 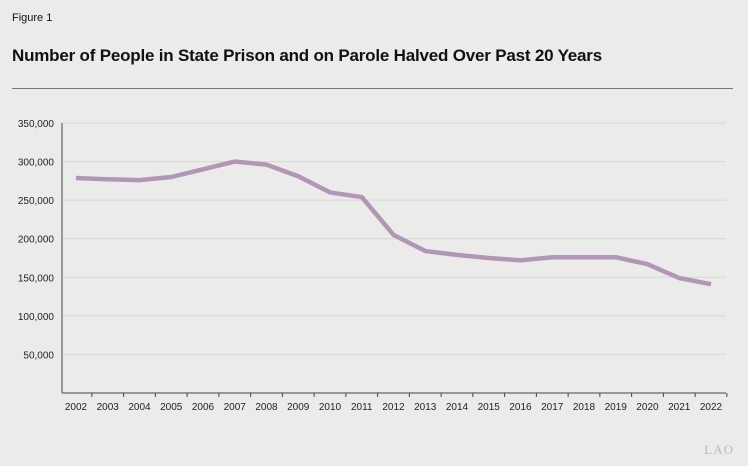 I want to click on y-tick-label: 350,000, so click(x=36, y=124).